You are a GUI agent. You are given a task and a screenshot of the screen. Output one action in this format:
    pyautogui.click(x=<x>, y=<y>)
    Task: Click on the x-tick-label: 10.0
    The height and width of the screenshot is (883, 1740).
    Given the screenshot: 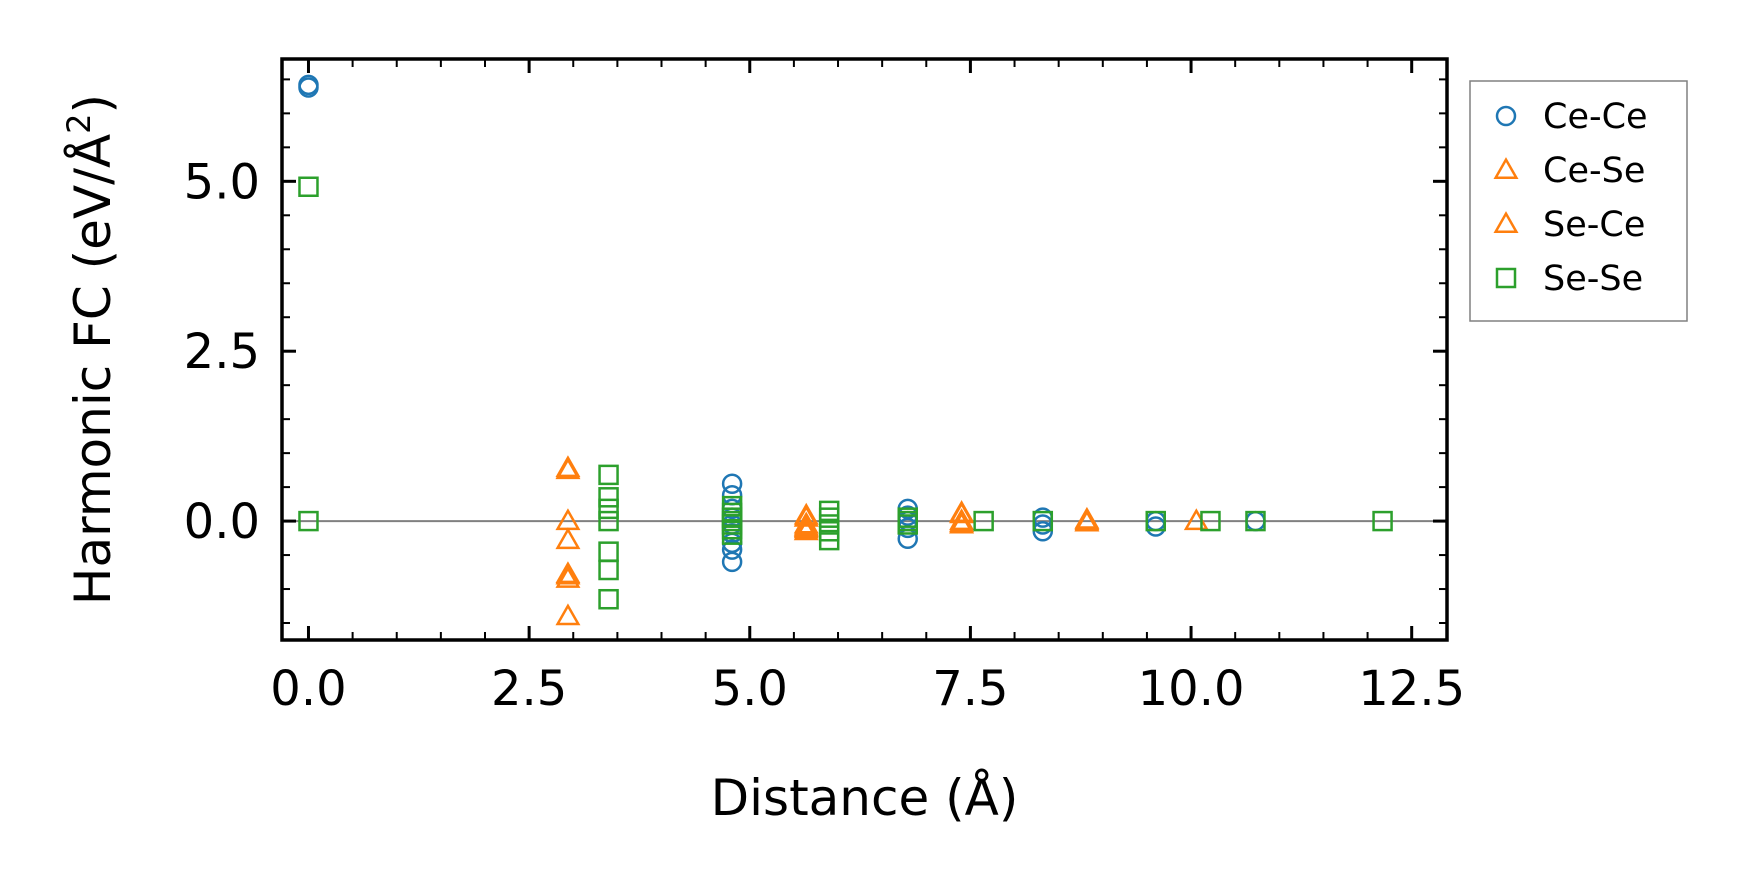 What is the action you would take?
    pyautogui.click(x=1191, y=689)
    